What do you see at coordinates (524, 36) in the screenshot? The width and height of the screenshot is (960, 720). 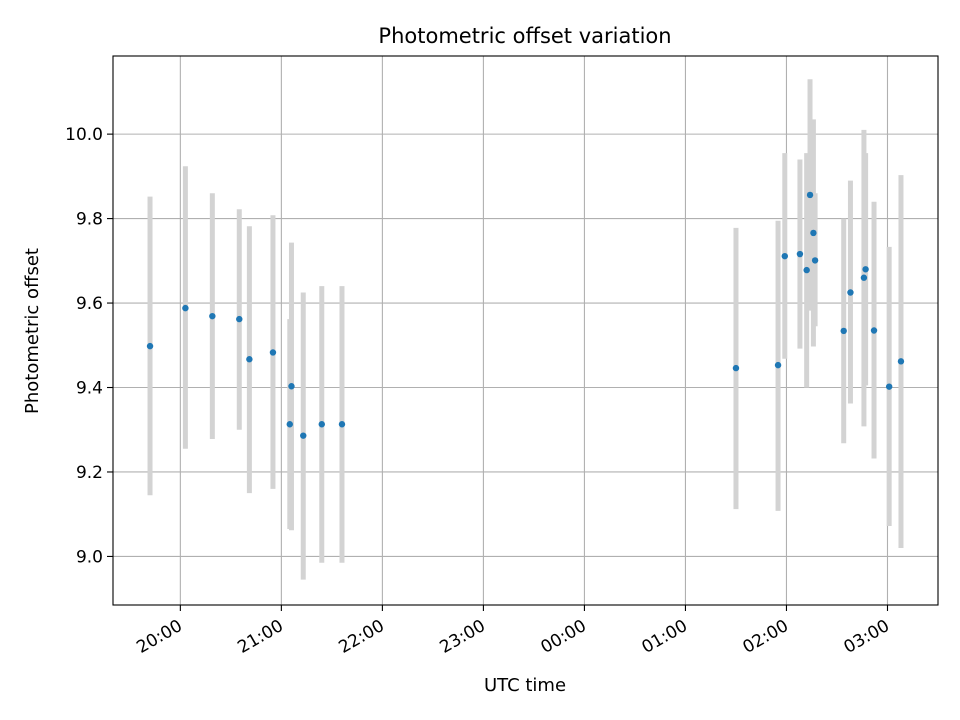 I see `chart-title: Photometric offset variation` at bounding box center [524, 36].